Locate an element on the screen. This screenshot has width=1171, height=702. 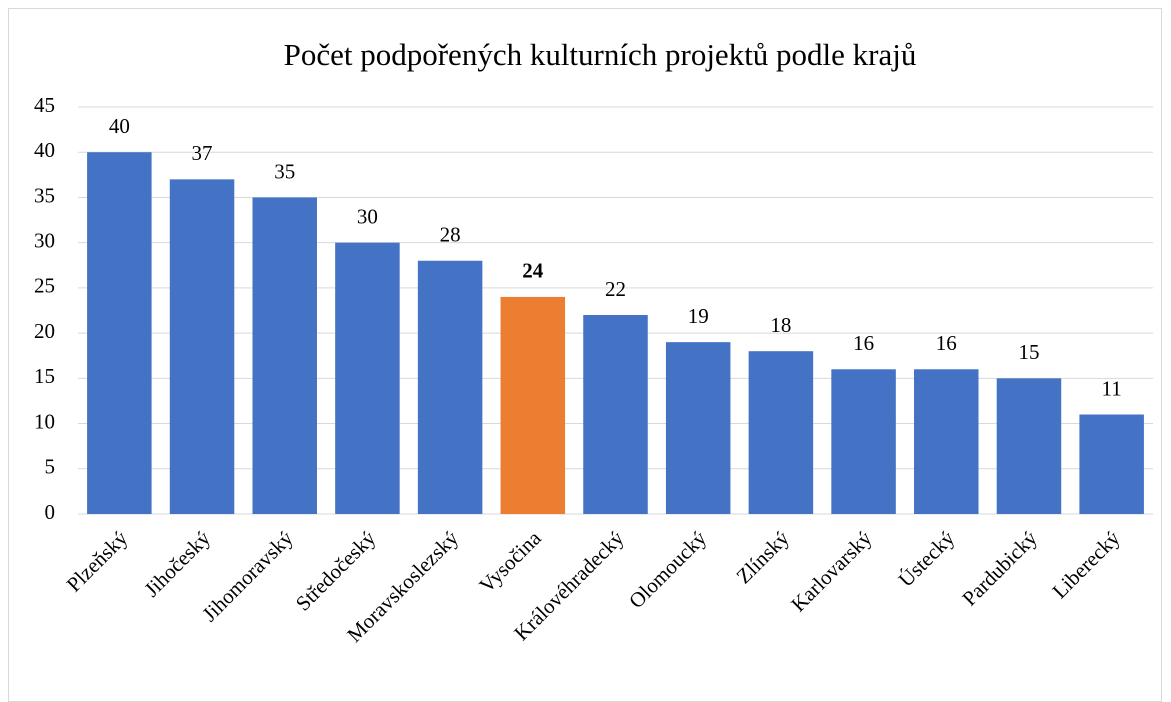
value-label: 22 is located at coordinates (615, 289).